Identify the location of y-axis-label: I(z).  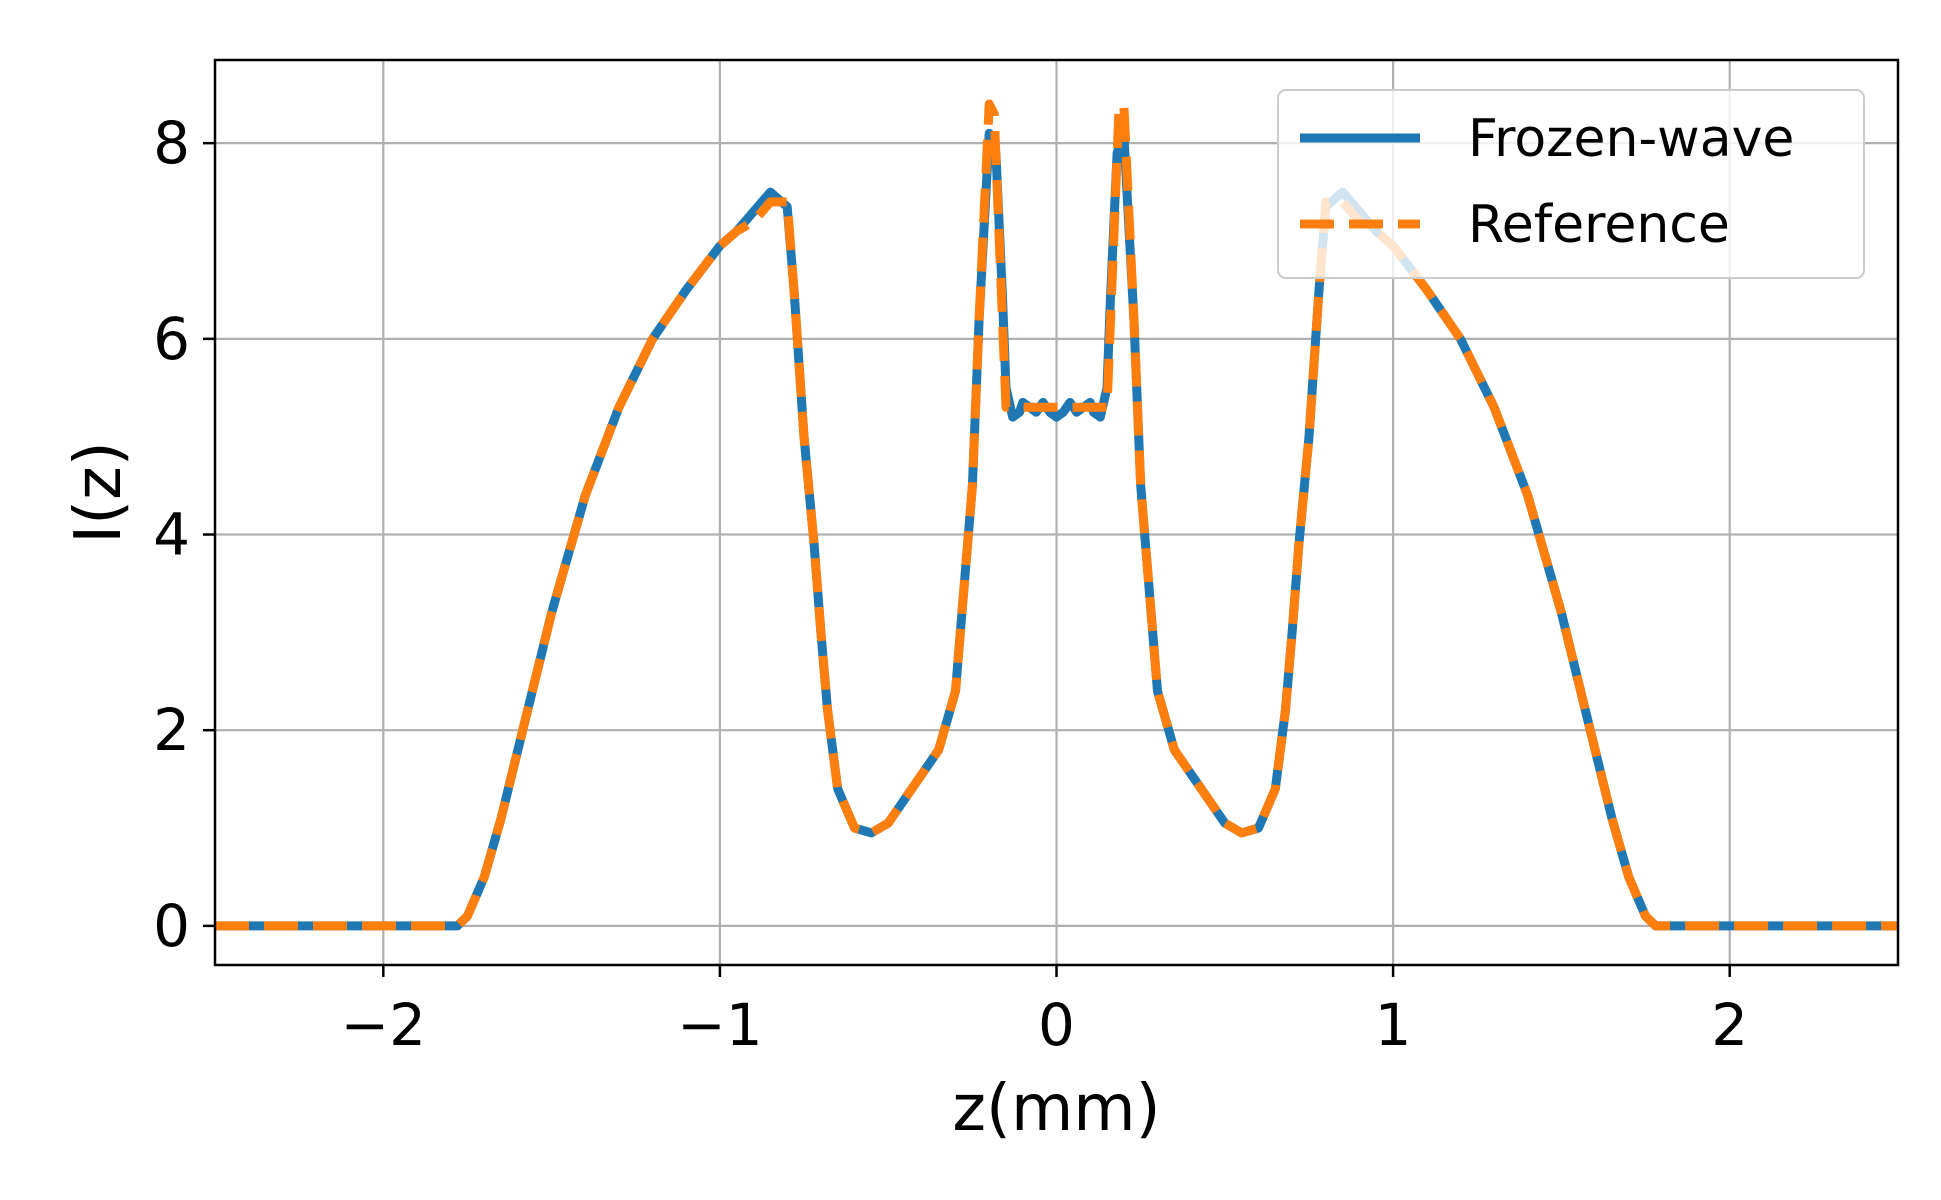
(99, 492).